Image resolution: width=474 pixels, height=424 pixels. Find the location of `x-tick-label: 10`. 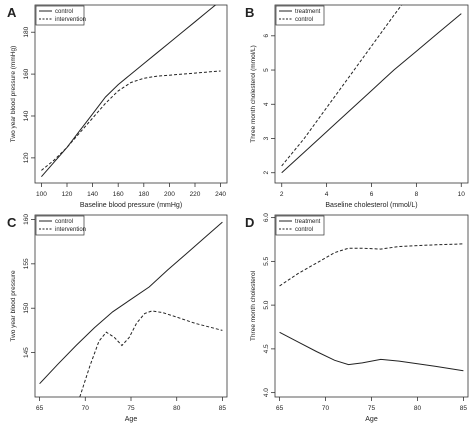

x-tick-label: 10 is located at coordinates (462, 194).